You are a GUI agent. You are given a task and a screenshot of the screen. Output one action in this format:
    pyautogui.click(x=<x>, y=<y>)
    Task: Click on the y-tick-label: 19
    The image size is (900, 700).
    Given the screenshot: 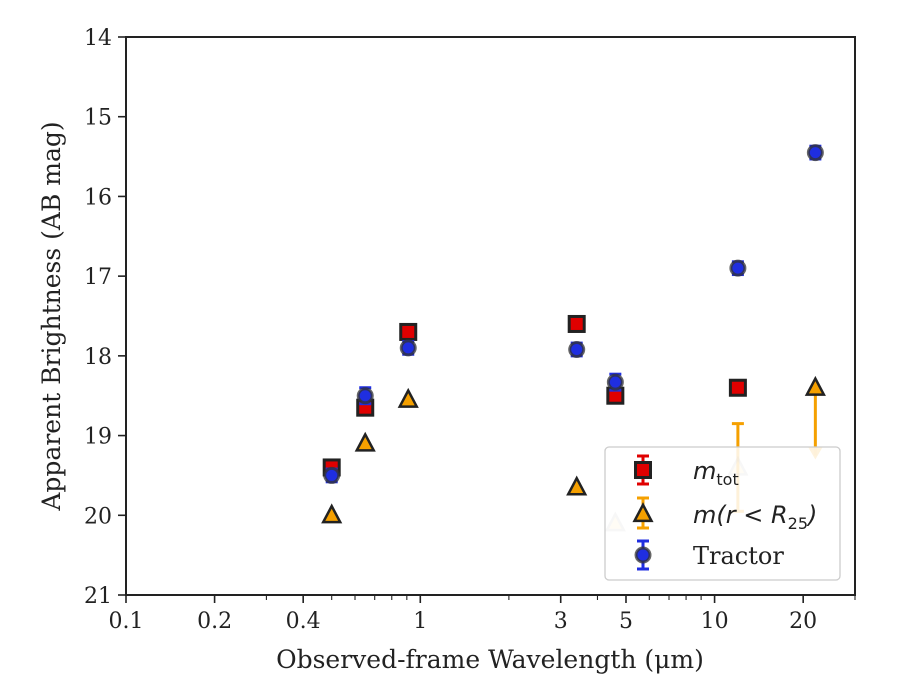 What is the action you would take?
    pyautogui.click(x=98, y=437)
    